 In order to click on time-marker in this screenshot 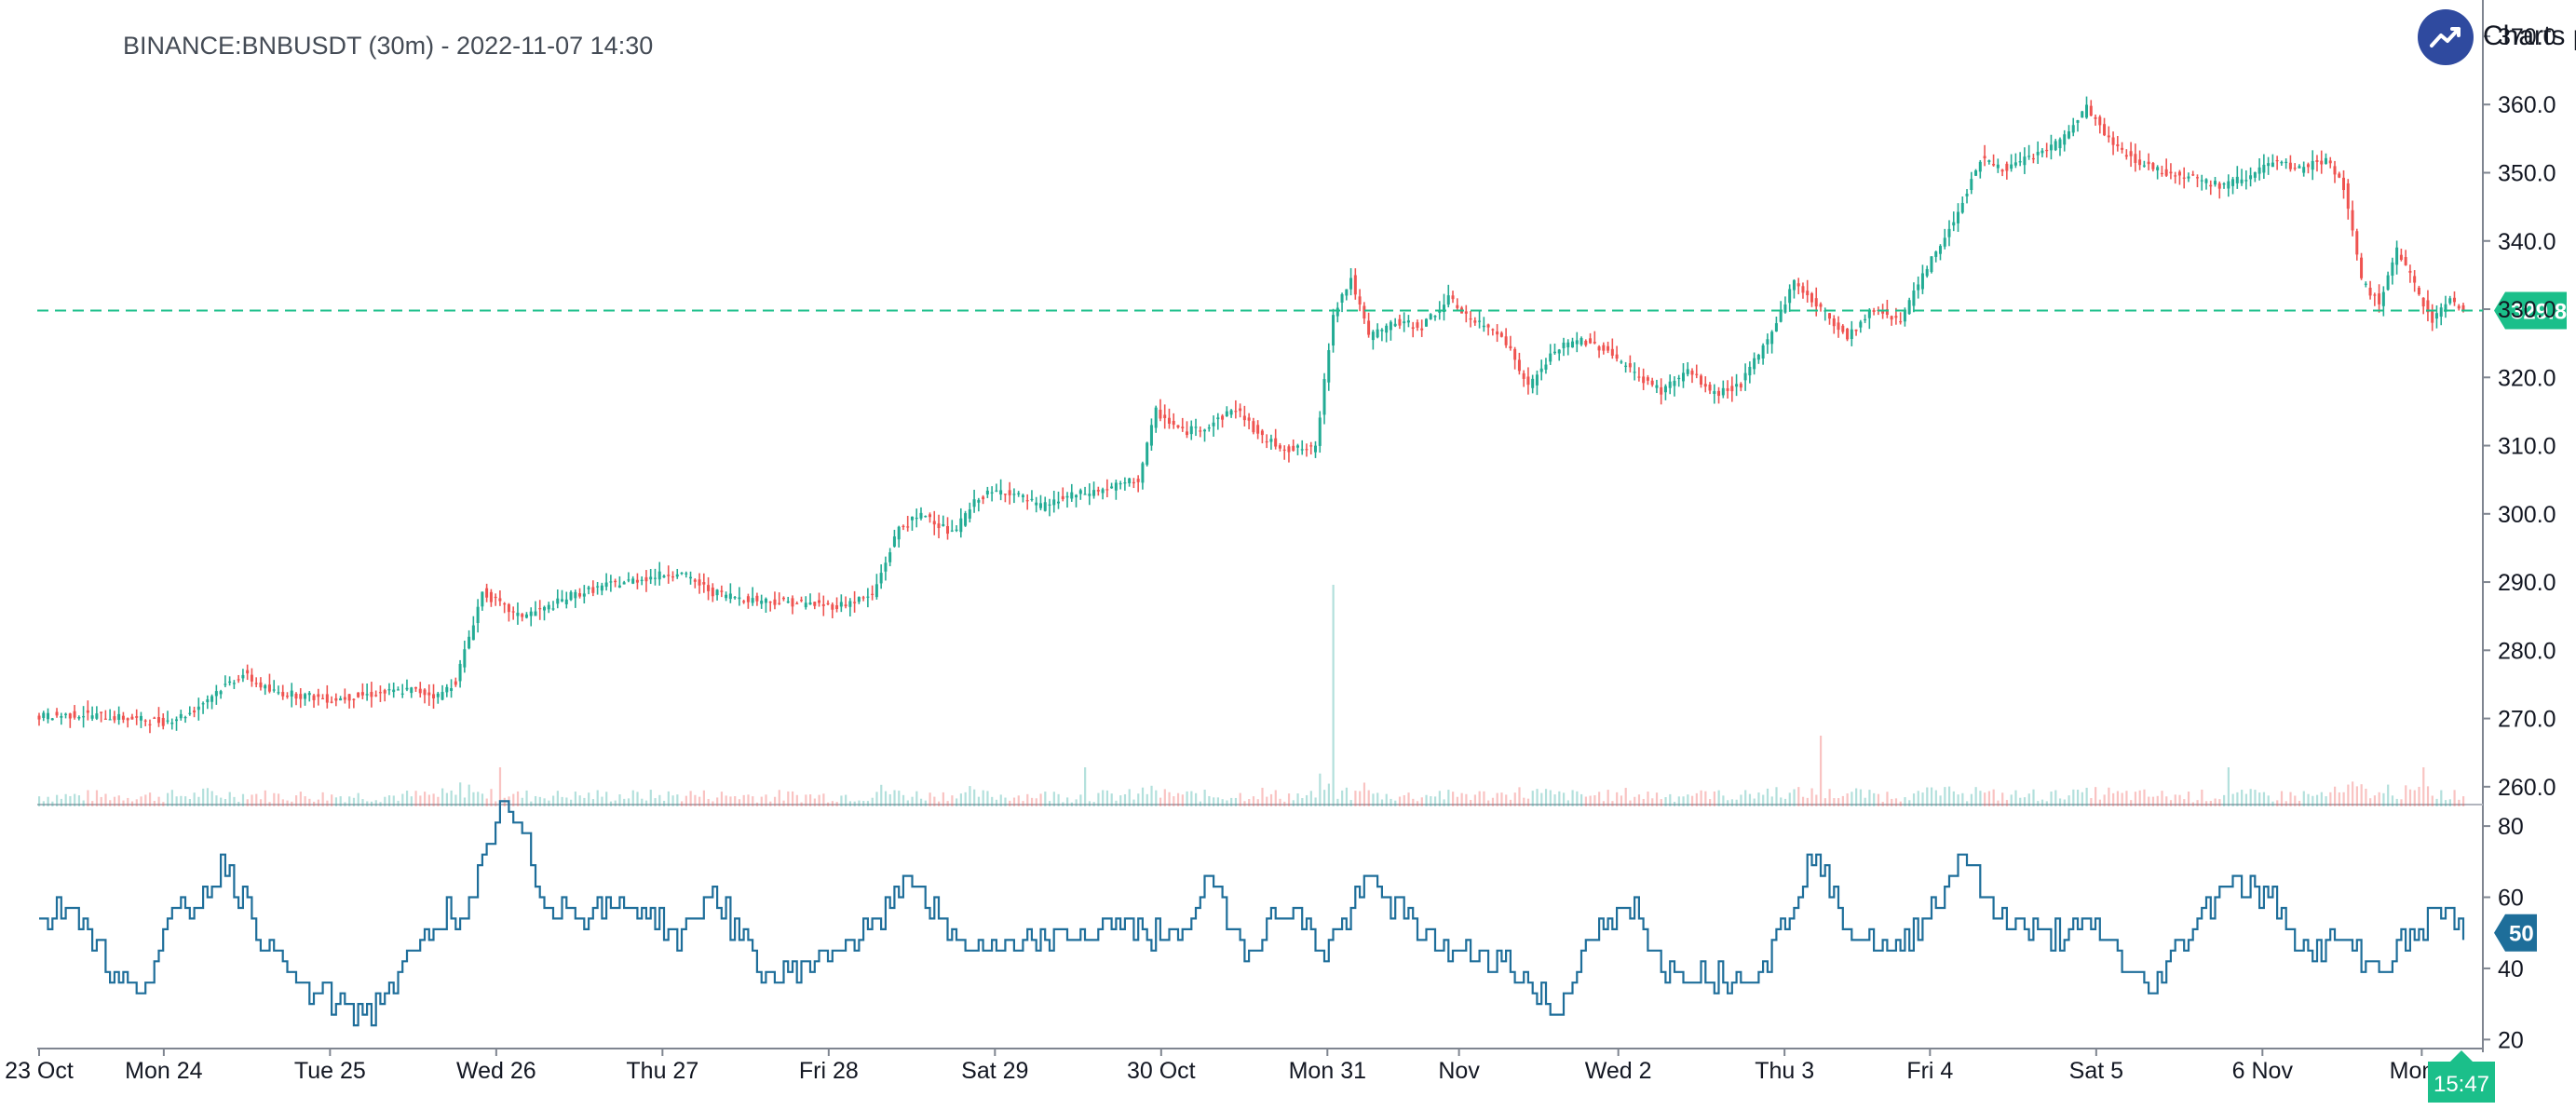, I will do `click(2461, 1076)`.